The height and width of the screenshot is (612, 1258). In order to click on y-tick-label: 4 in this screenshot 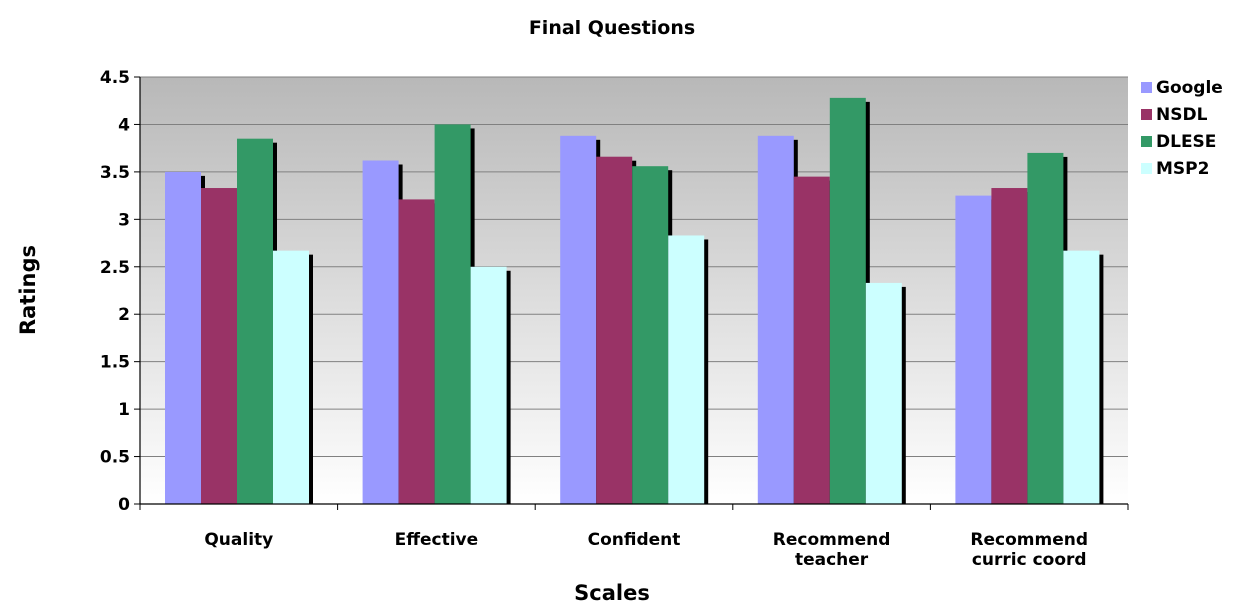, I will do `click(124, 125)`.